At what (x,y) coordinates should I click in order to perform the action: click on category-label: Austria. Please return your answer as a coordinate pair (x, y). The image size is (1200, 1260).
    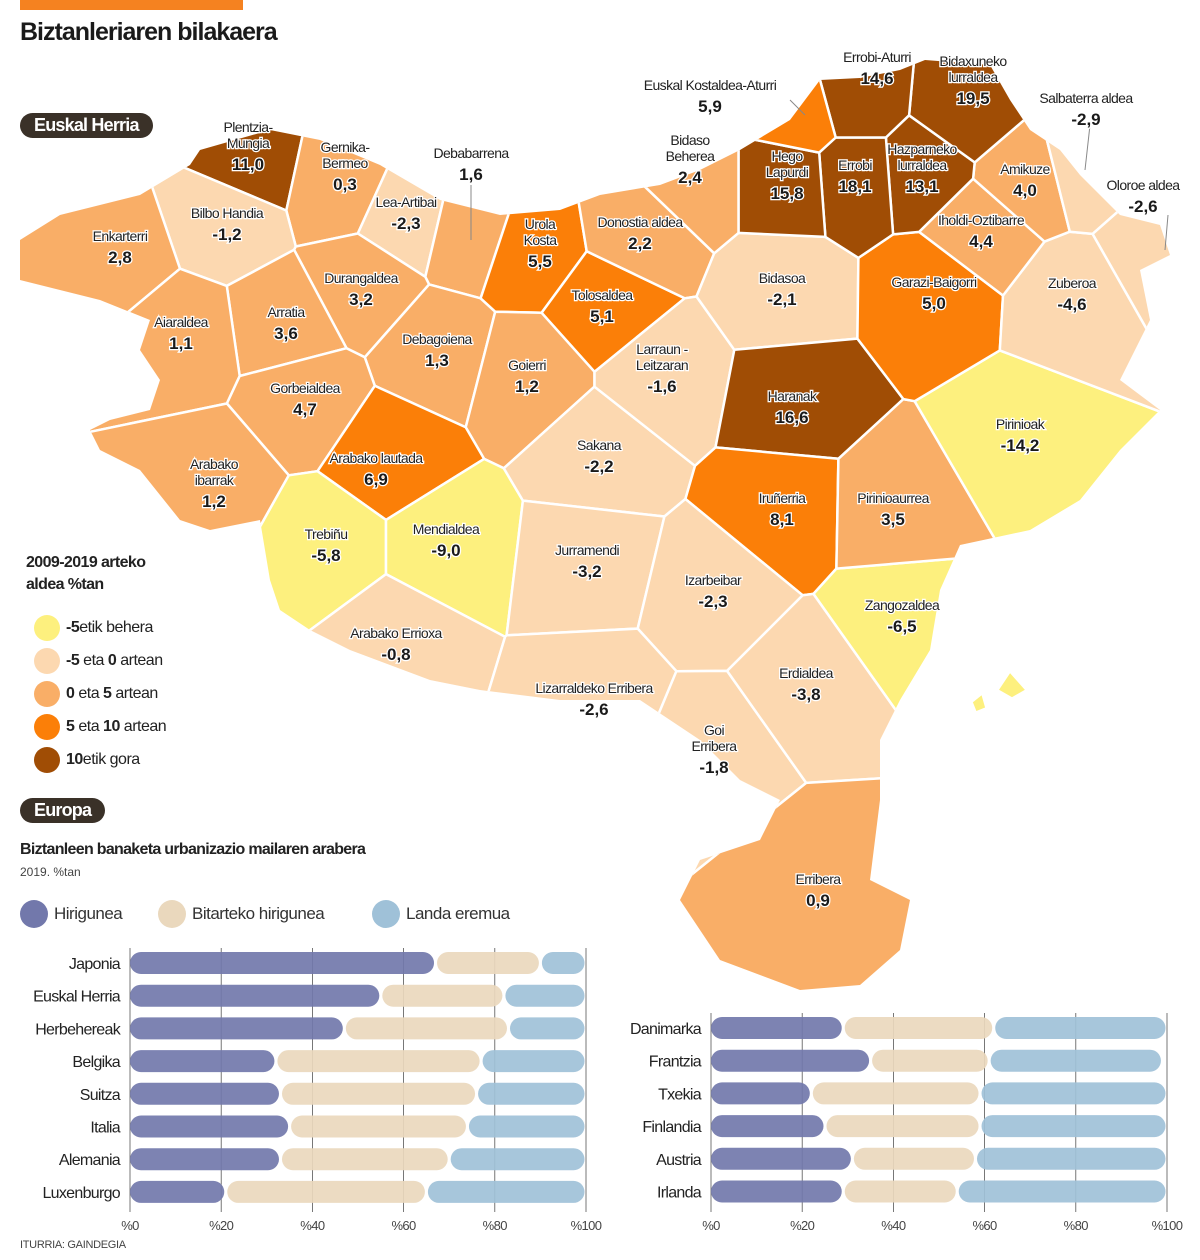
    Looking at the image, I should click on (679, 1160).